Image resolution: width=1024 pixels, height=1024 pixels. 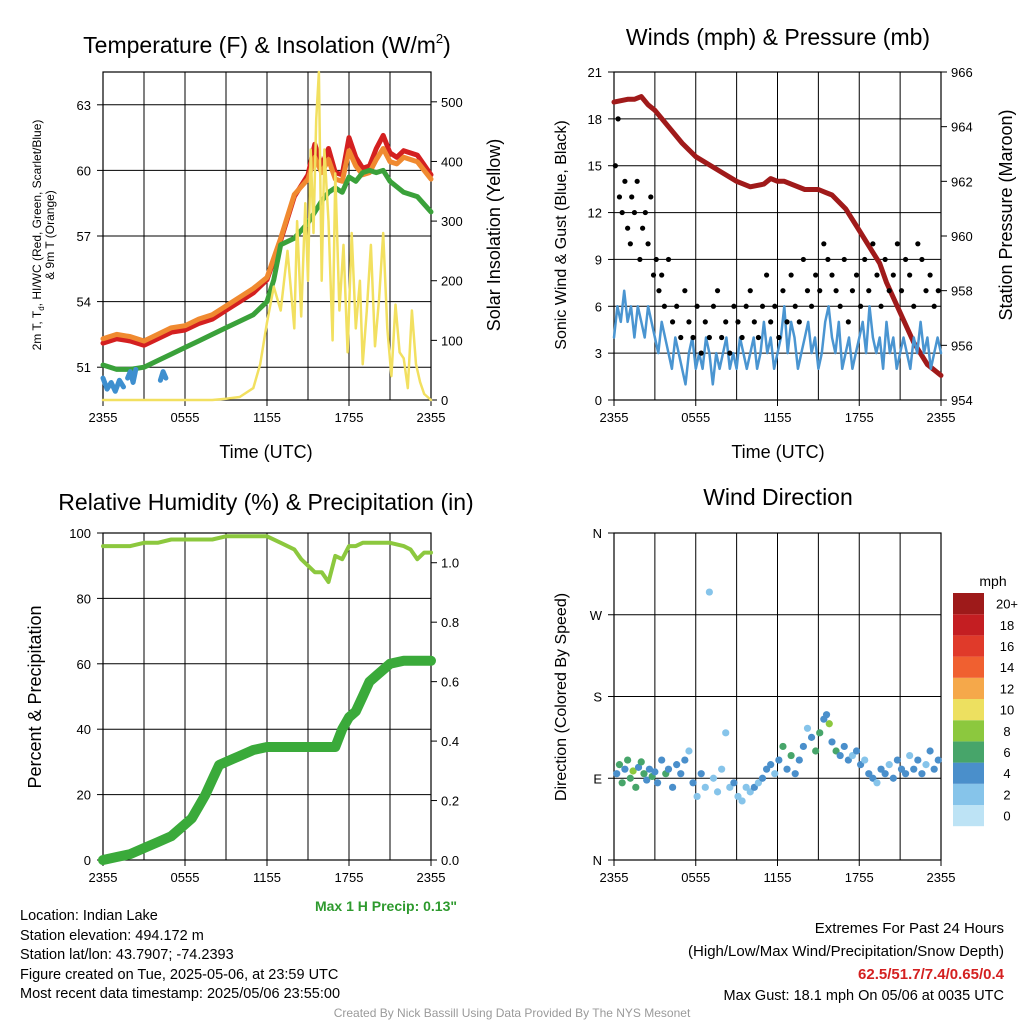 I want to click on wind-y2tick-label: 966, so click(x=962, y=72).